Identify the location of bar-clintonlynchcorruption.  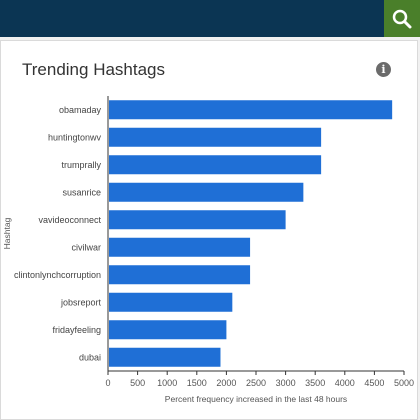
(180, 275).